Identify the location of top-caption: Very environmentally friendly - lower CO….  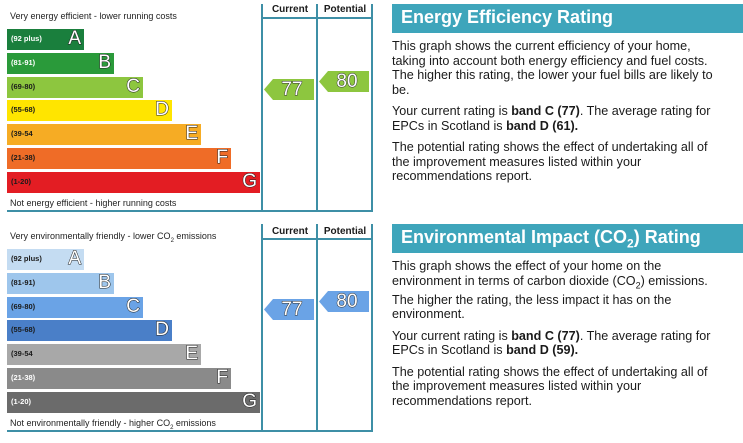
(113, 237).